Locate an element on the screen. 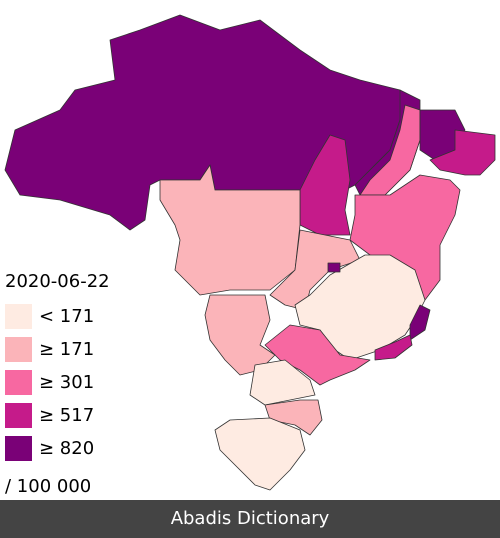 The height and width of the screenshot is (538, 500). state-espirito-santo is located at coordinates (420, 322).